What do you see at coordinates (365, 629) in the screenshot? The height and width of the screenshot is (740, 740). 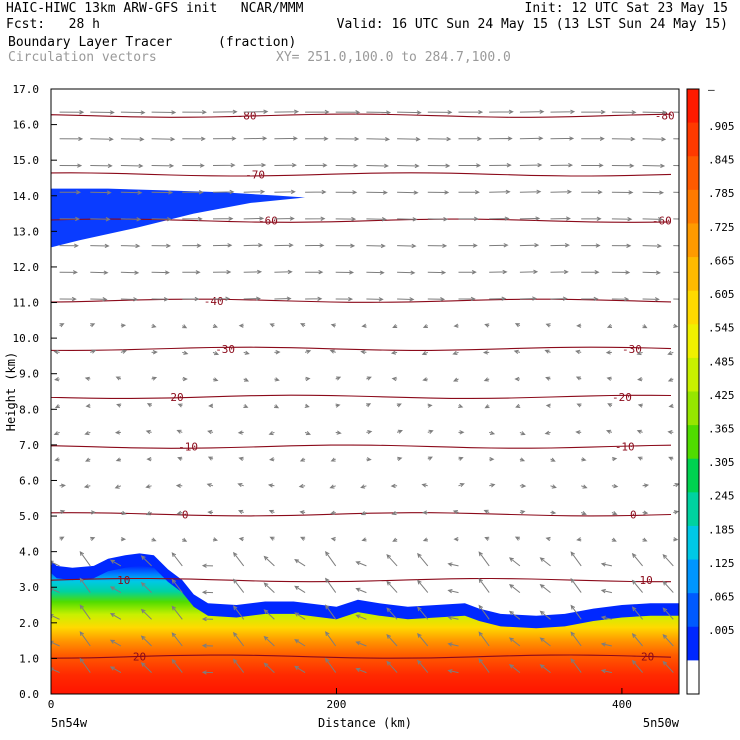 I see `tracer-region-gradient` at bounding box center [365, 629].